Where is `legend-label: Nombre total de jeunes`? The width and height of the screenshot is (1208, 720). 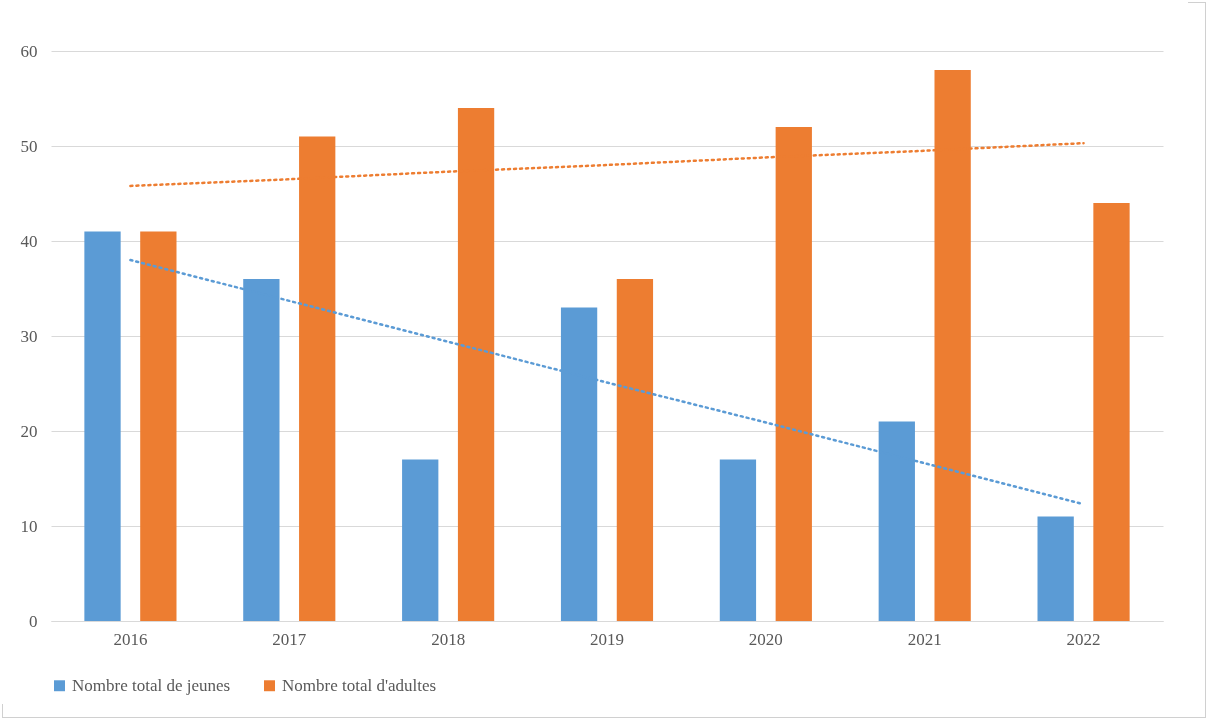
legend-label: Nombre total de jeunes is located at coordinates (151, 685).